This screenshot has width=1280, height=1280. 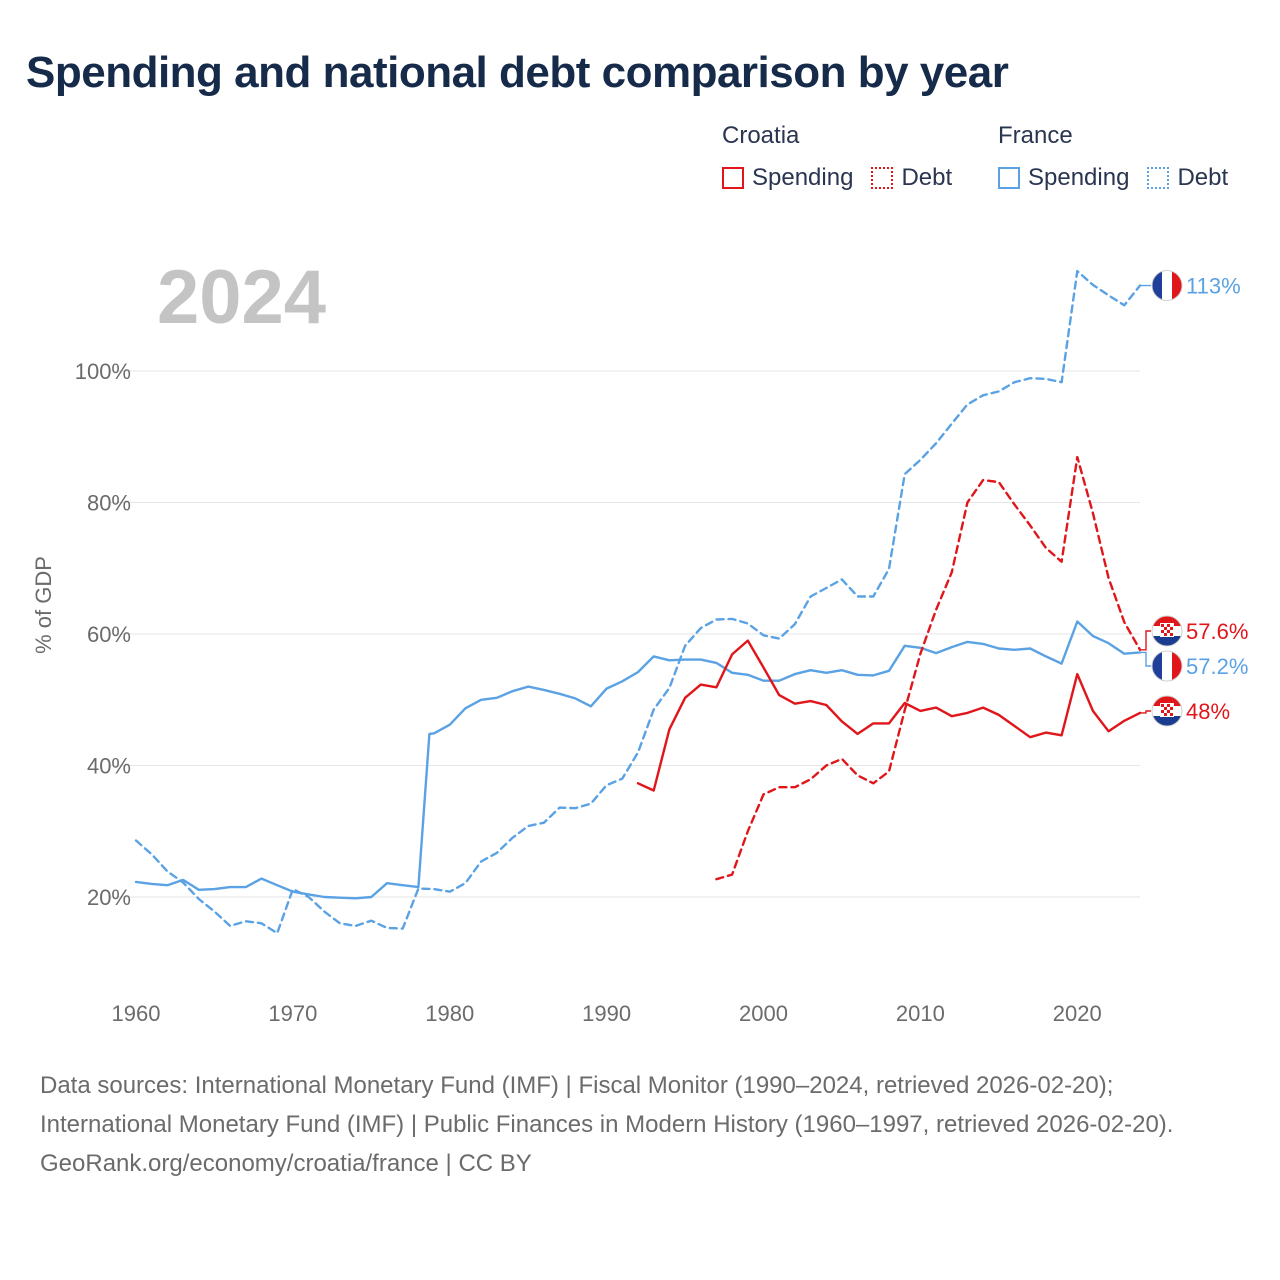 What do you see at coordinates (43, 605) in the screenshot?
I see `y-axis-label: % of GDP` at bounding box center [43, 605].